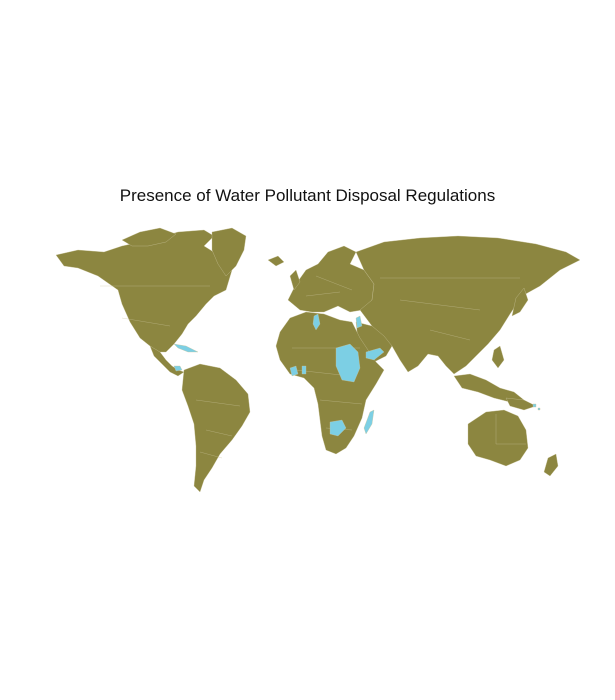 The height and width of the screenshot is (700, 615). What do you see at coordinates (295, 280) in the screenshot?
I see `country-uk` at bounding box center [295, 280].